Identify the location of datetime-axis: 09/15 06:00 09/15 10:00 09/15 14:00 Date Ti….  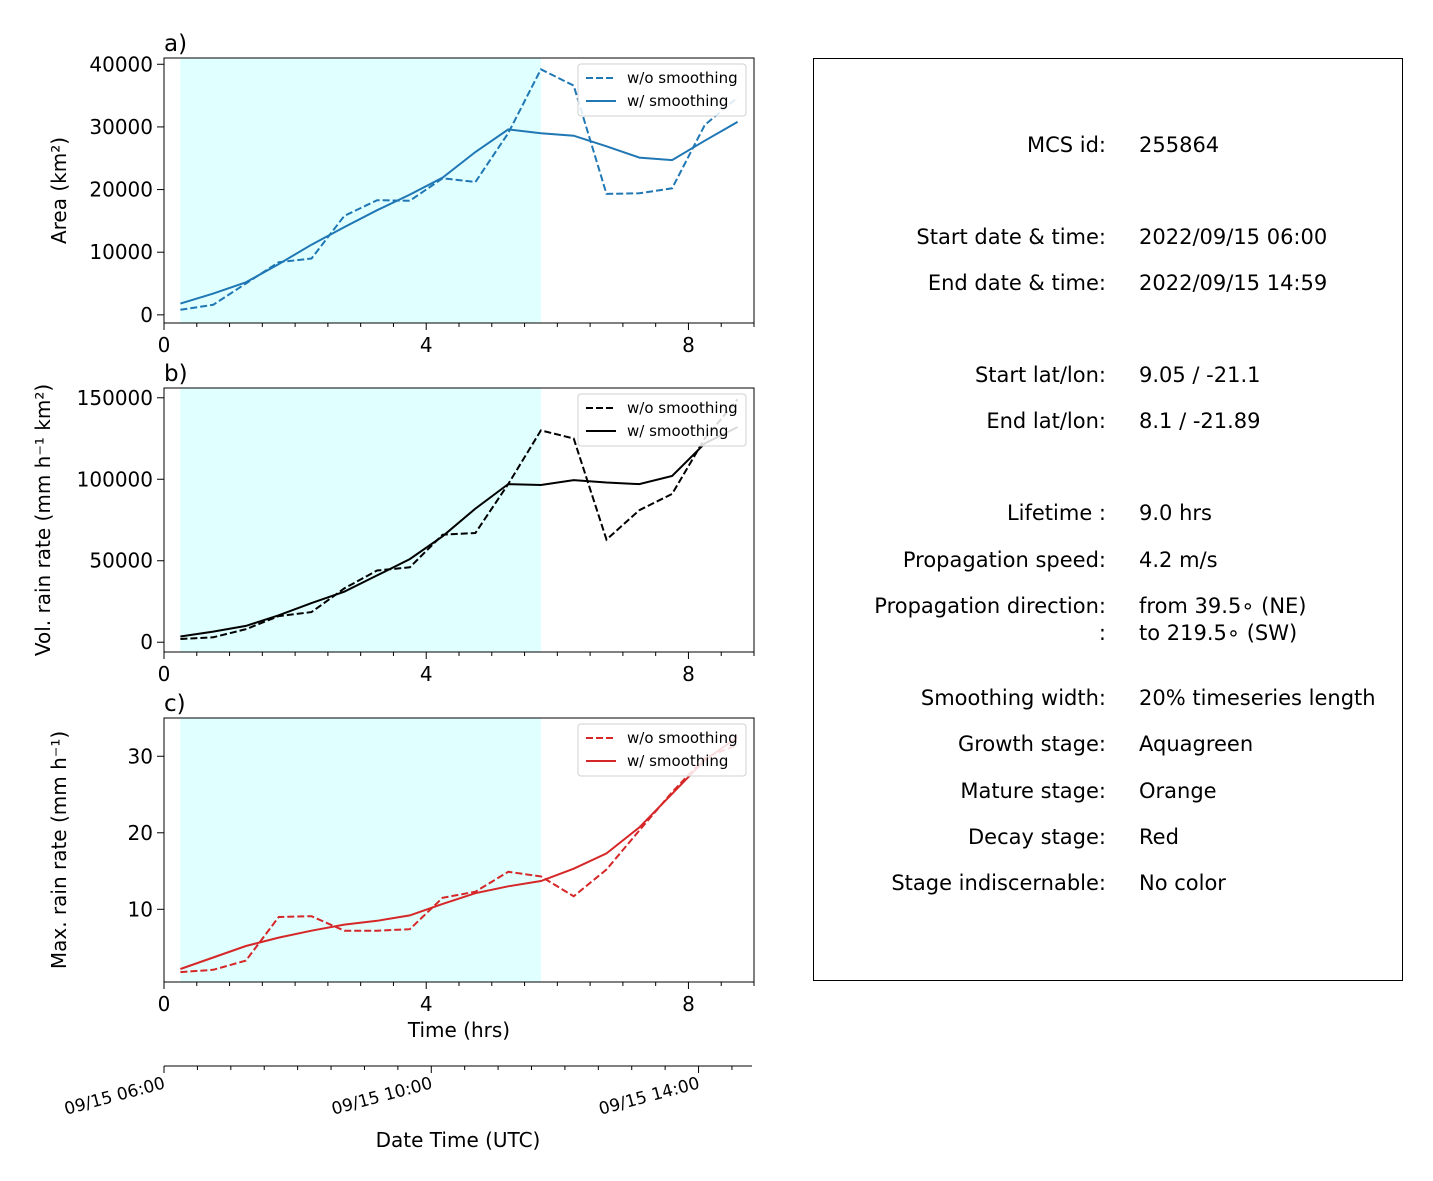
(407, 1108).